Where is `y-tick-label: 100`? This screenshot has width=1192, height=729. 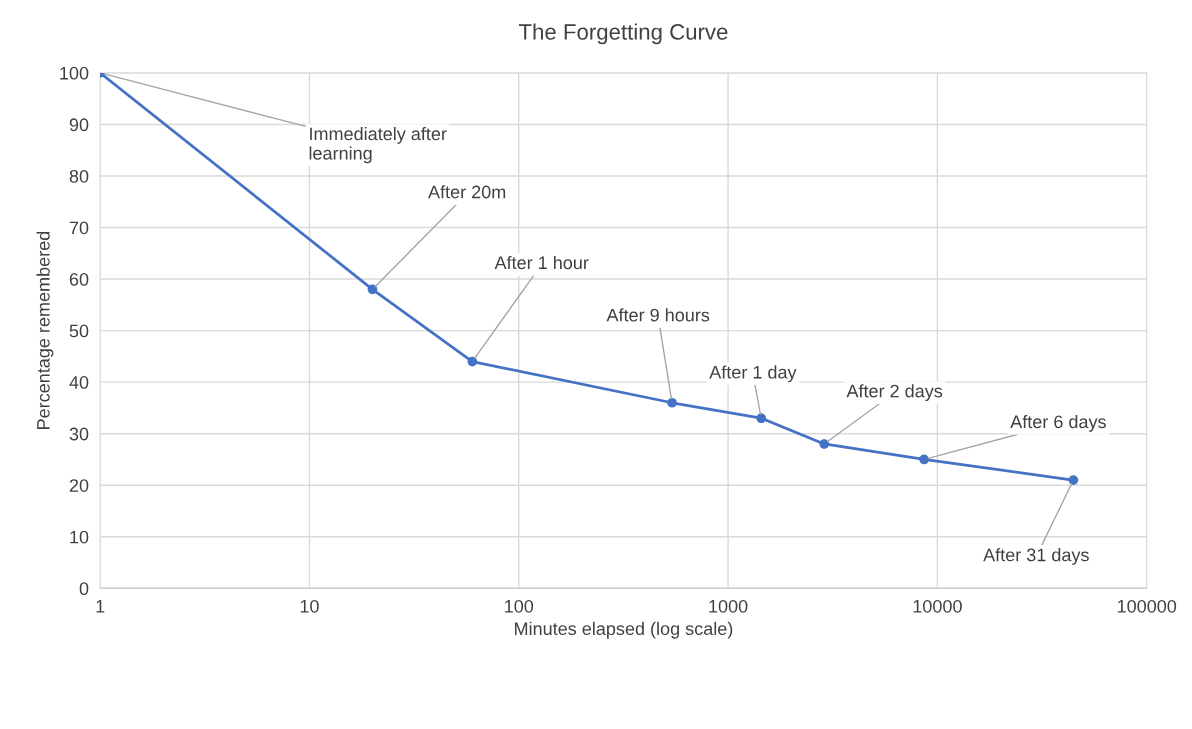 y-tick-label: 100 is located at coordinates (74, 73).